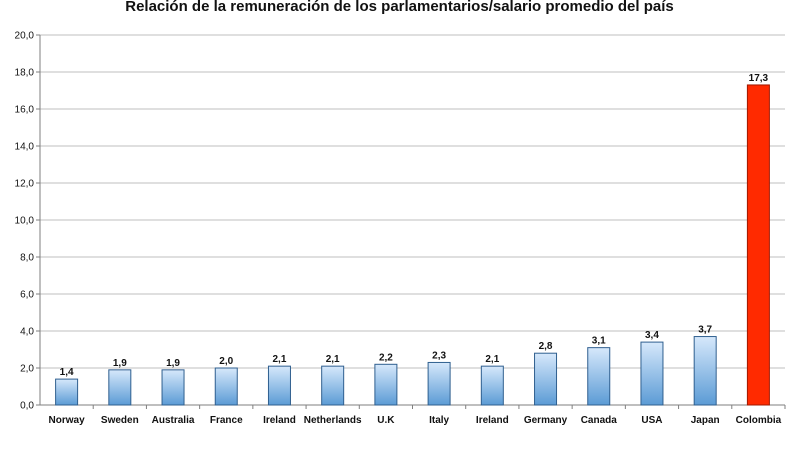  What do you see at coordinates (67, 392) in the screenshot?
I see `bar-norway` at bounding box center [67, 392].